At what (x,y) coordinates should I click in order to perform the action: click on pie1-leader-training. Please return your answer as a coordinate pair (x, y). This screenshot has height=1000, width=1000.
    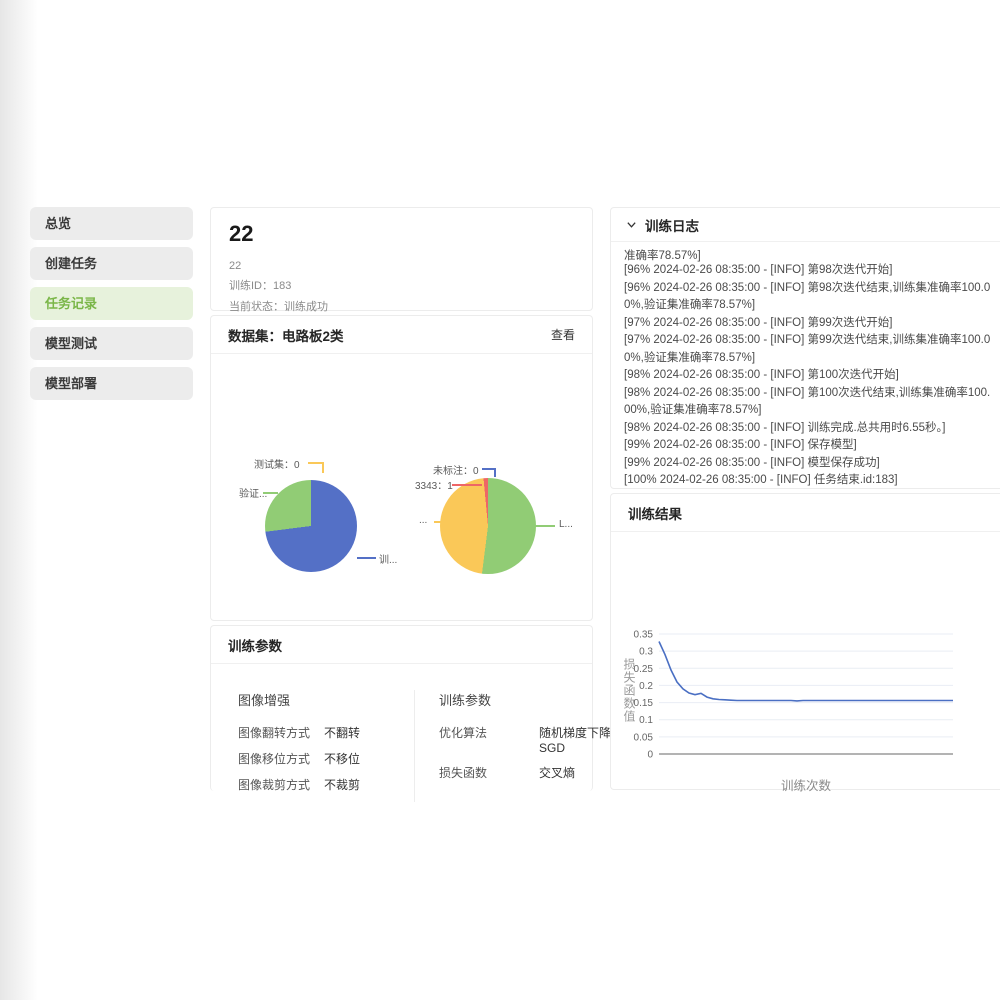
    Looking at the image, I should click on (366, 558).